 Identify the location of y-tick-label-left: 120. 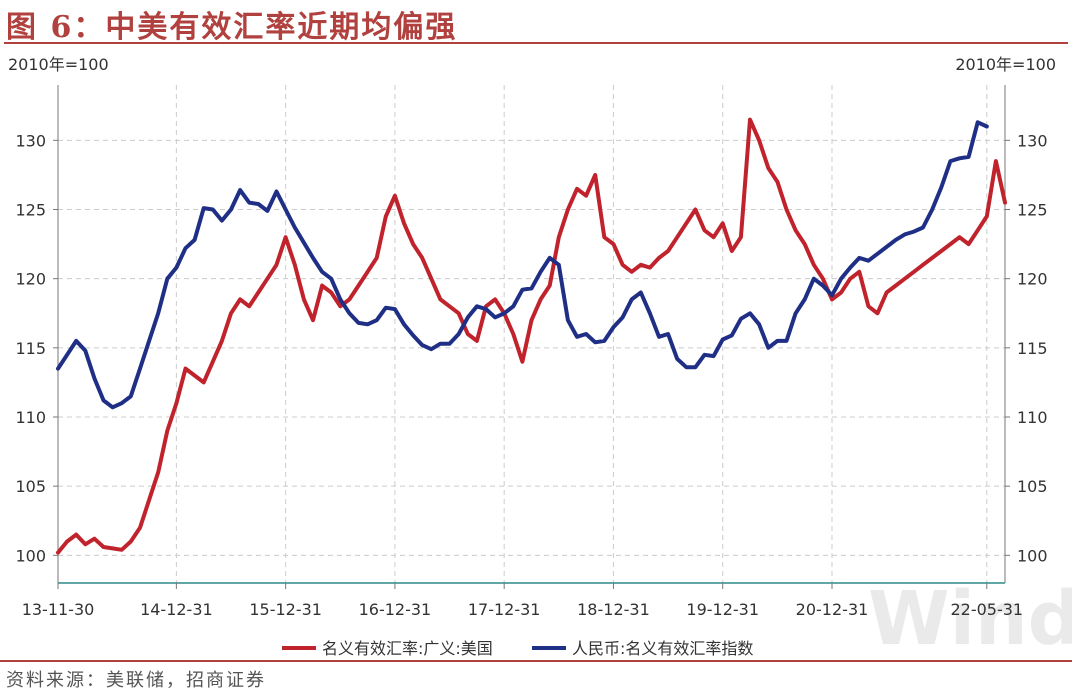
(30, 279).